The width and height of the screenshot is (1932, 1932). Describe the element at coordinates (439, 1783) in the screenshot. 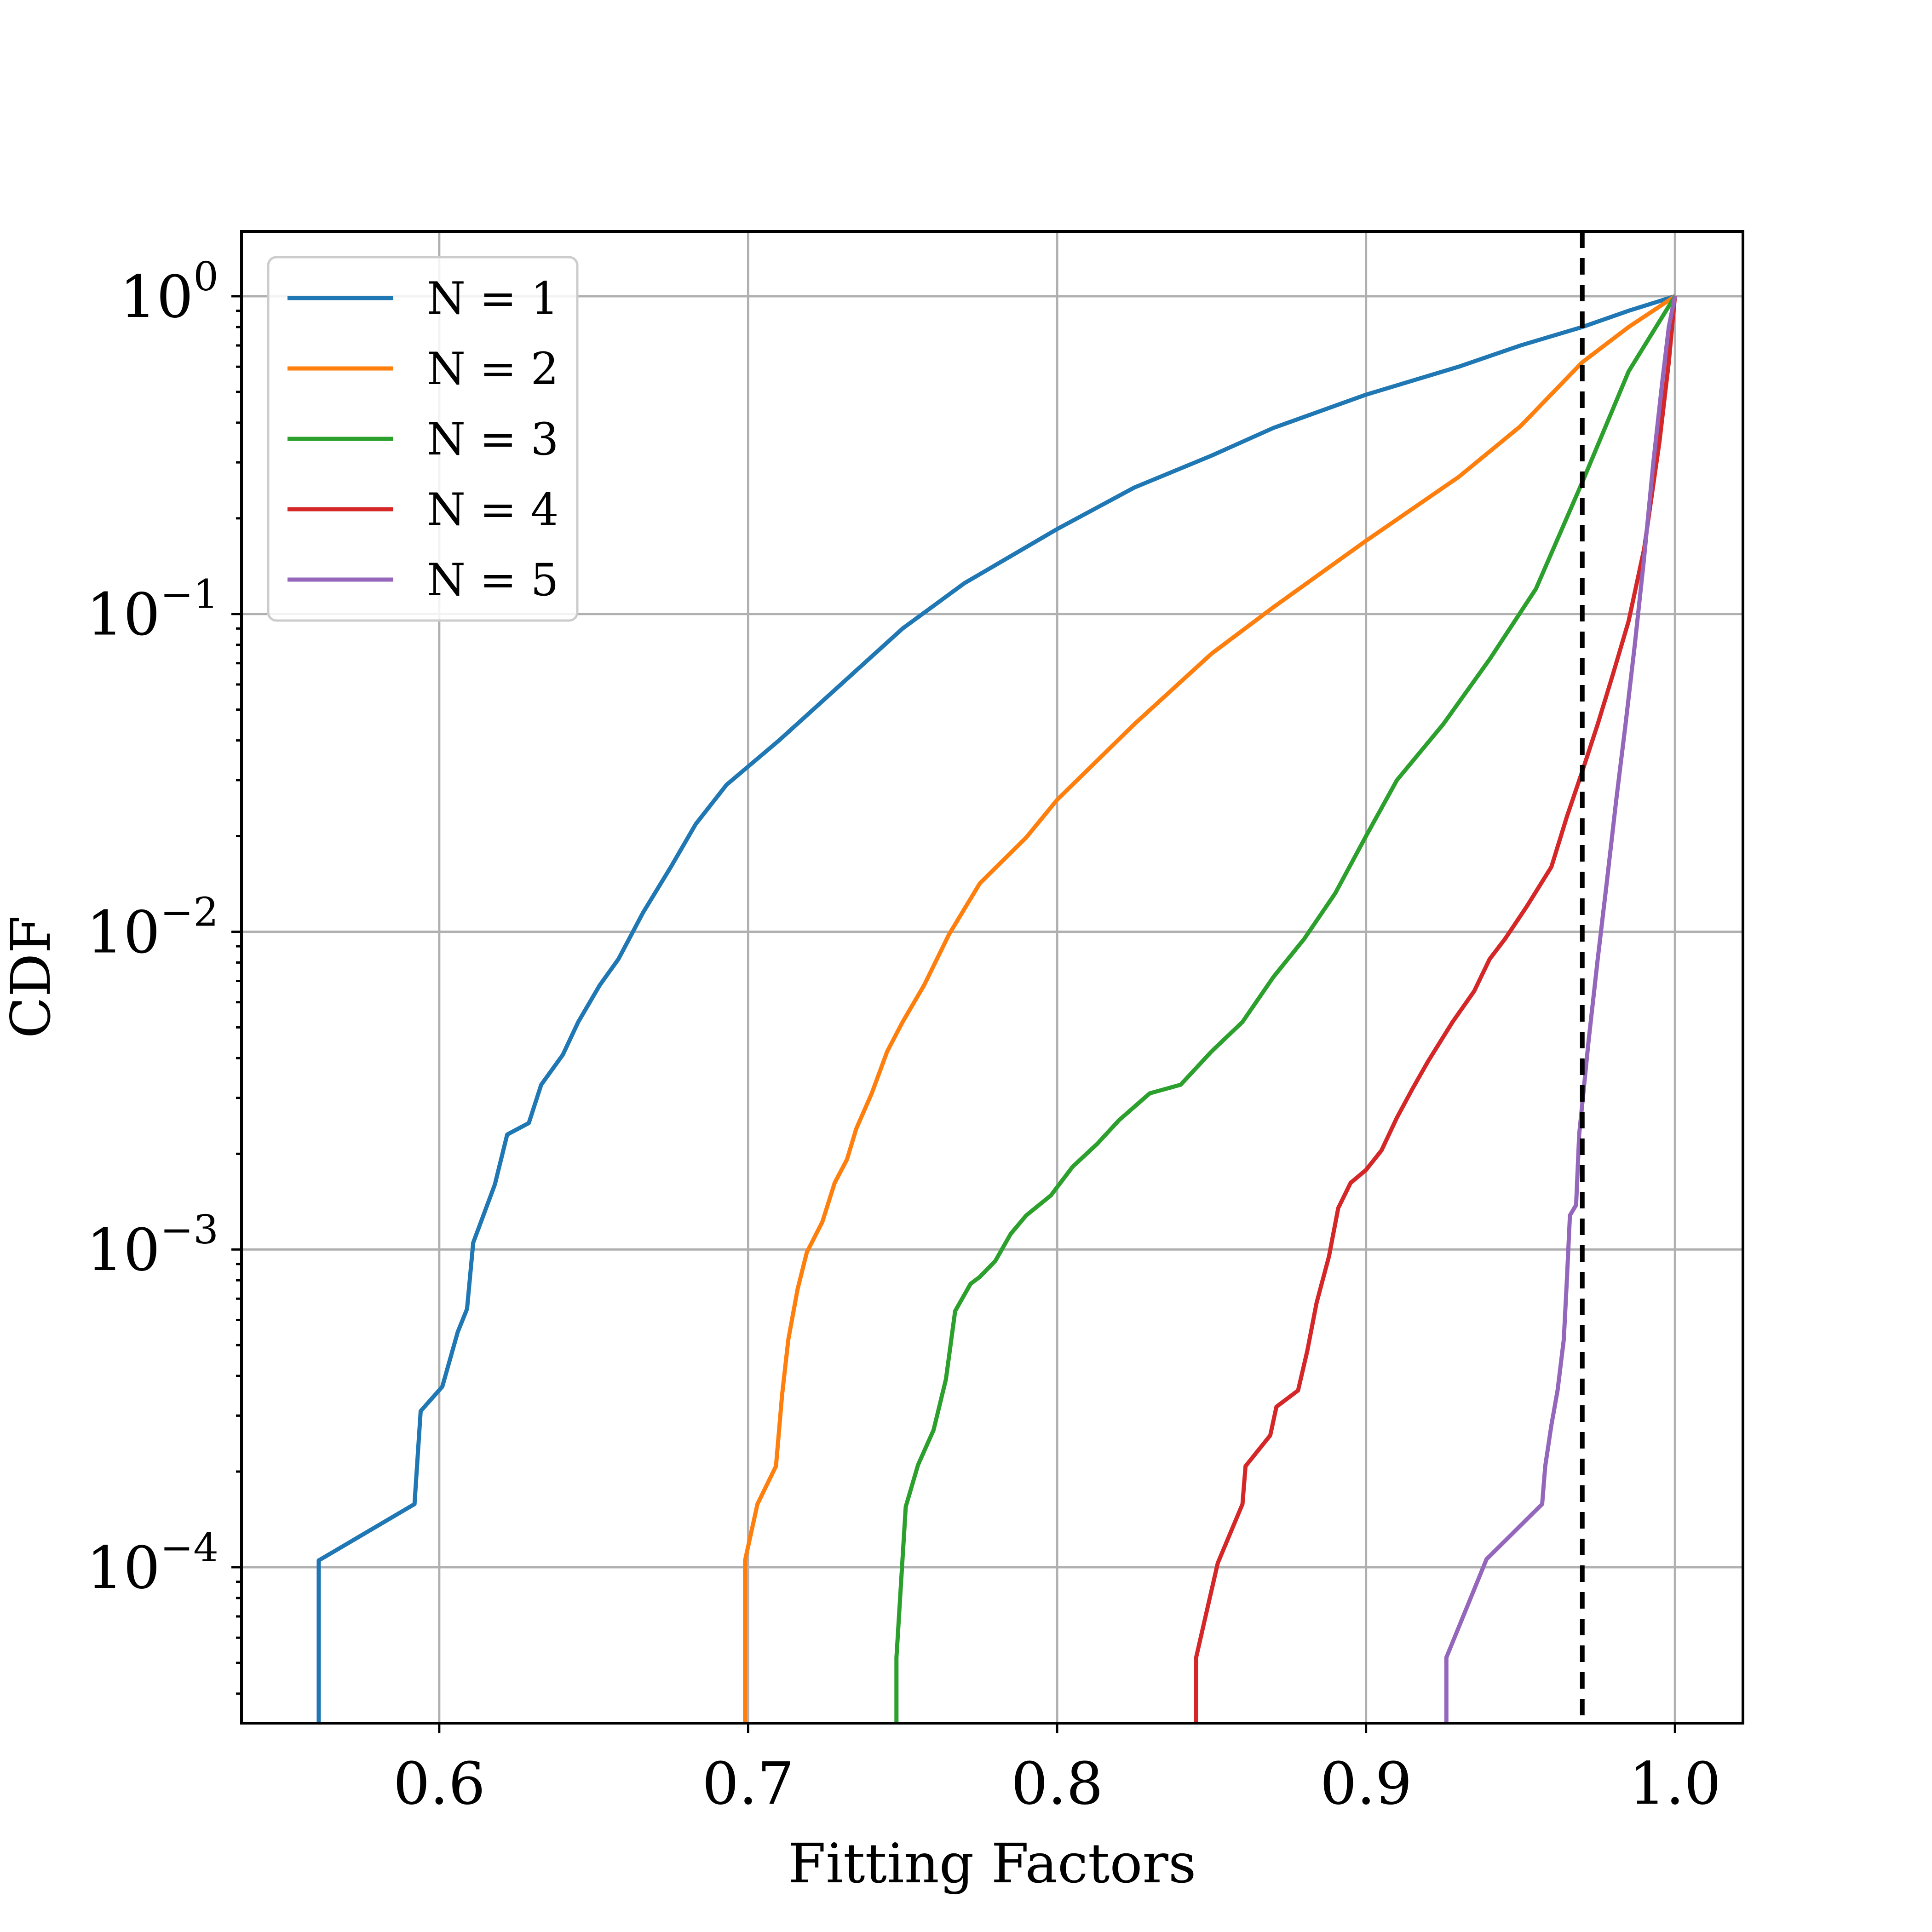

I see `x-tick-label: 0.6` at that location.